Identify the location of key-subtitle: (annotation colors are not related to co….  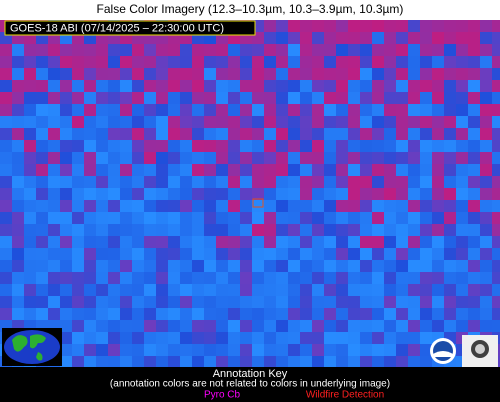
(250, 384).